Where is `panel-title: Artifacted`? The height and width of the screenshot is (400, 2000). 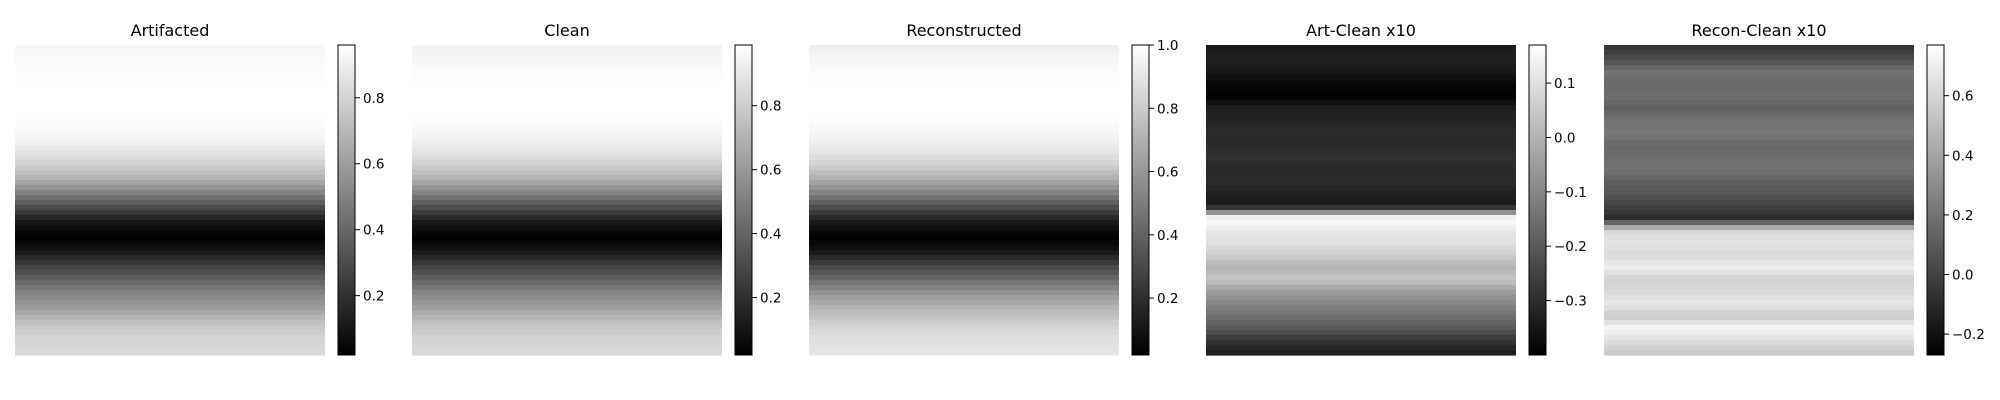 panel-title: Artifacted is located at coordinates (170, 30).